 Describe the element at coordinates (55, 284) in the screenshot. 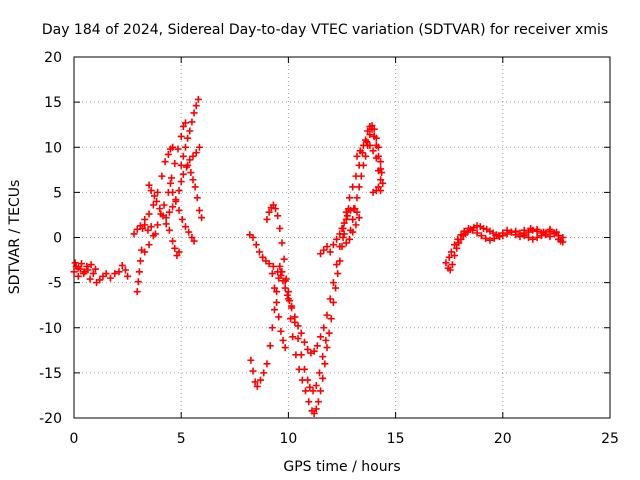

I see `y-tick-label: -5` at that location.